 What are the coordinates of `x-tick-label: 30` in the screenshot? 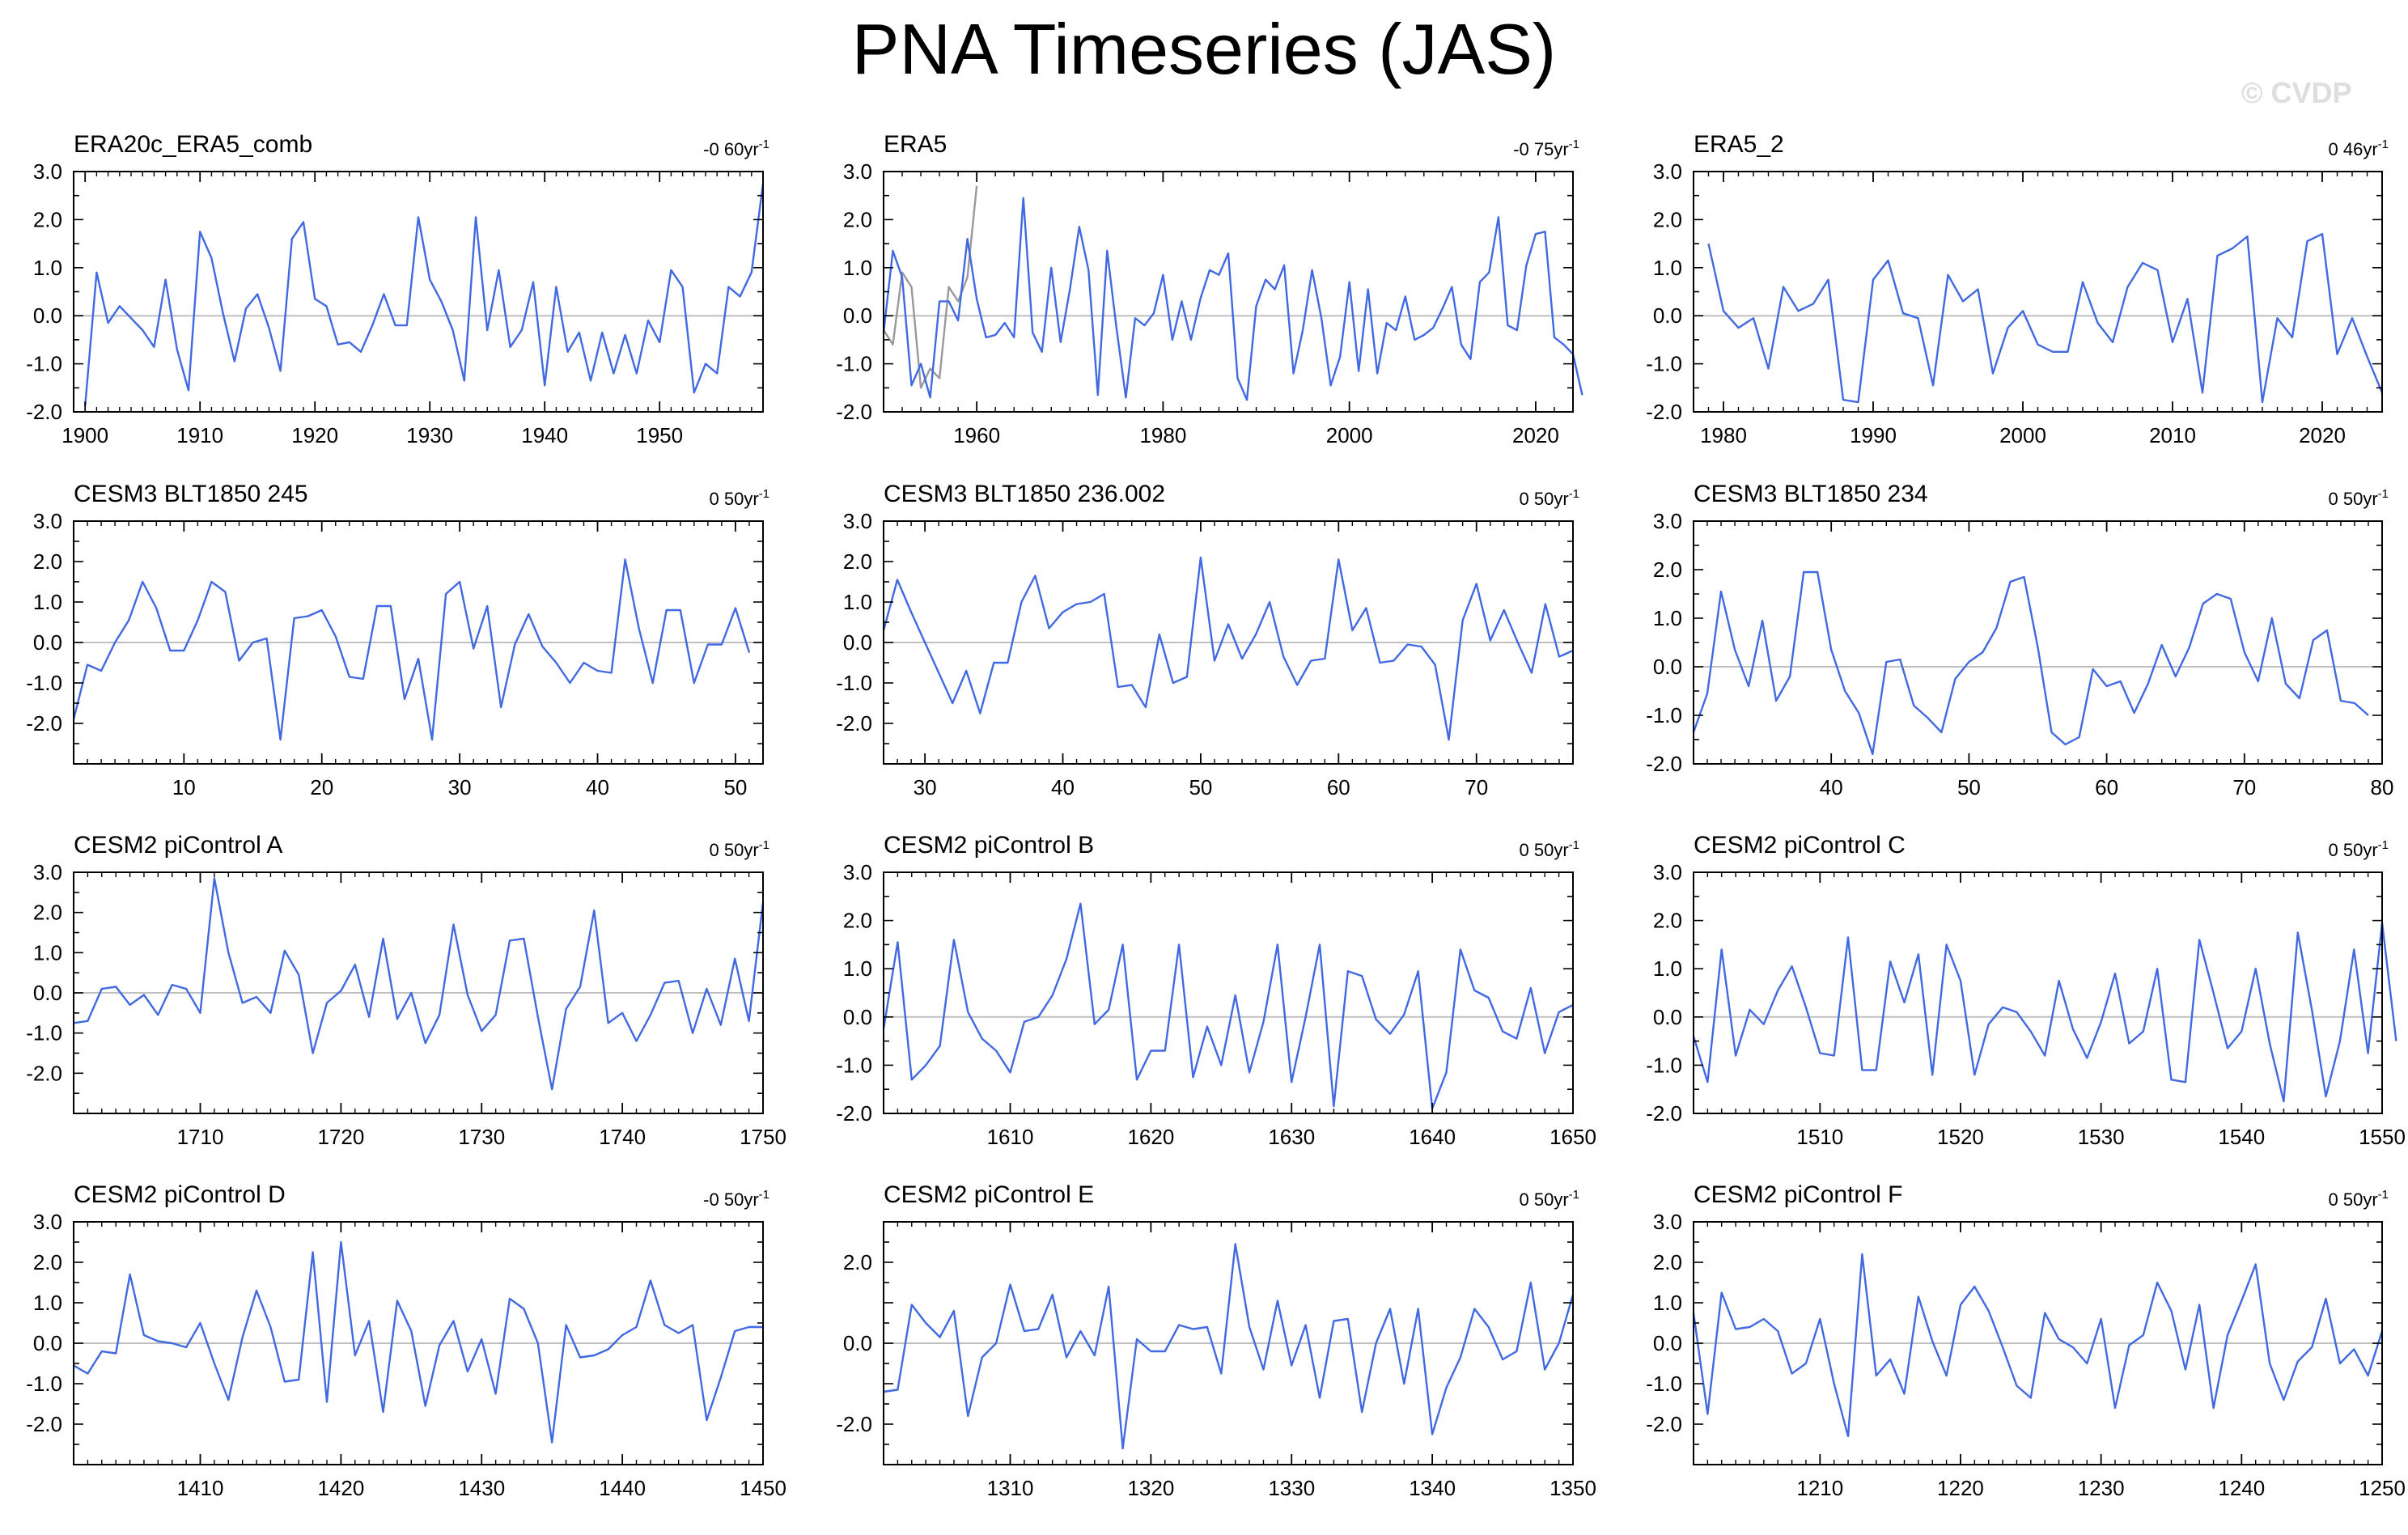 It's located at (460, 787).